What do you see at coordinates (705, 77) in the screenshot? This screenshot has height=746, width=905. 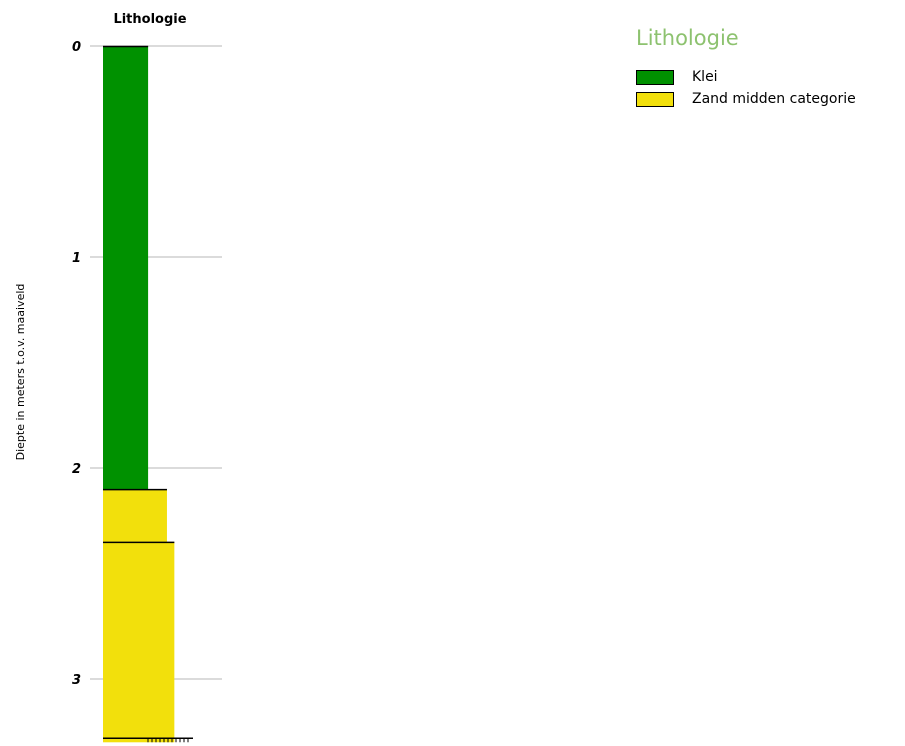 I see `legend-label-klei: Klei` at bounding box center [705, 77].